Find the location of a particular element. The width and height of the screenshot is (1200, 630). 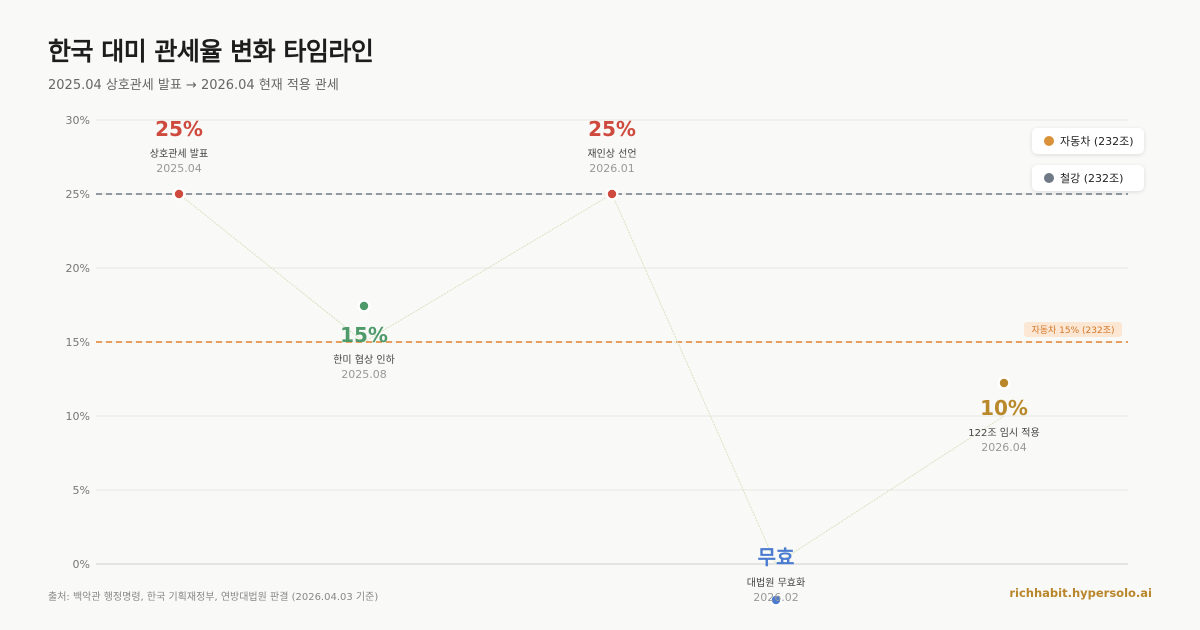

data-label: 15% is located at coordinates (364, 335).